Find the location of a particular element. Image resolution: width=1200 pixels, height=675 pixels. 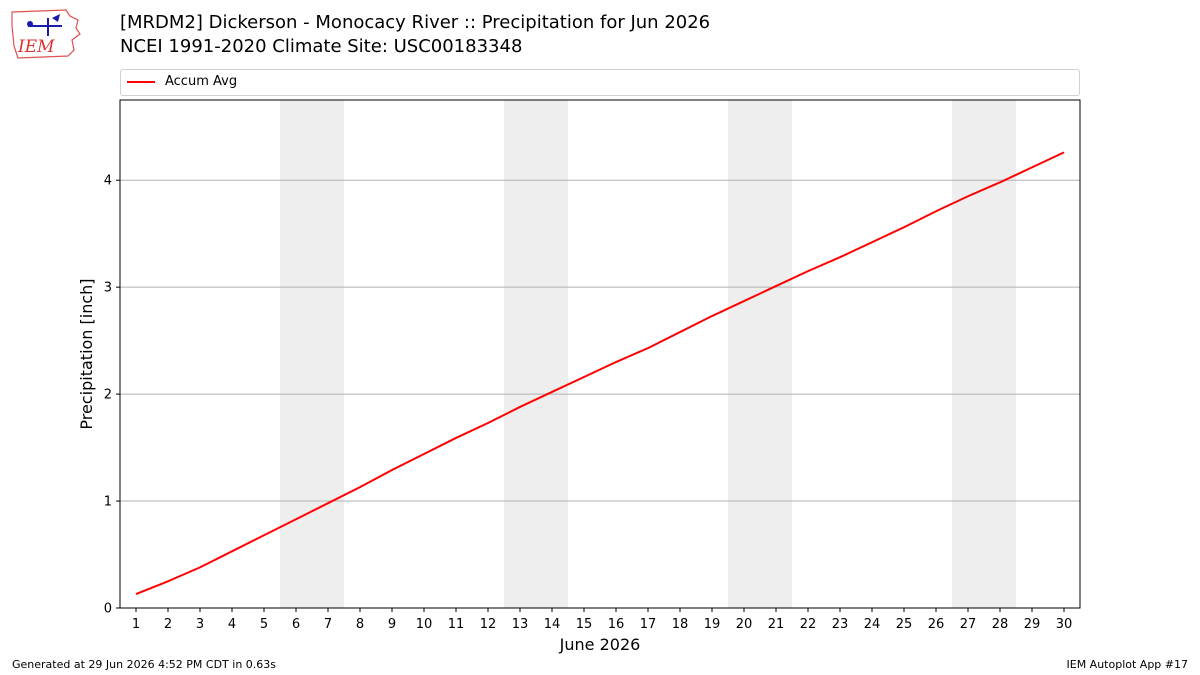

x-tick-label: 15 is located at coordinates (584, 624).